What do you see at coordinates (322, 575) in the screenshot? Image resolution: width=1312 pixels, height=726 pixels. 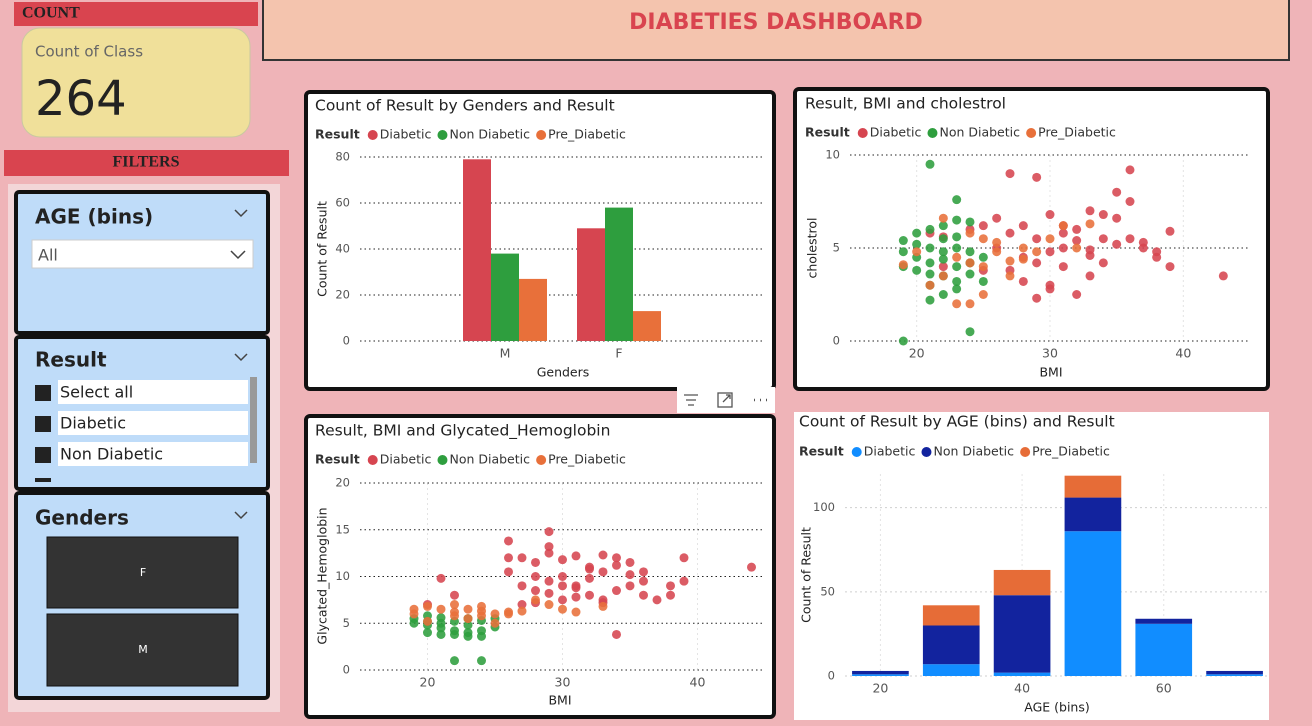 I see `y-axis-label: Glycated_Hemoglobin` at bounding box center [322, 575].